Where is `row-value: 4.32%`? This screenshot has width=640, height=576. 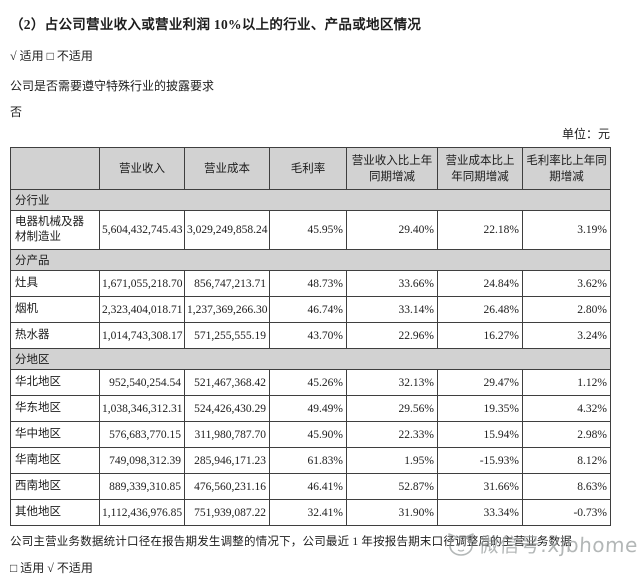 row-value: 4.32% is located at coordinates (566, 408).